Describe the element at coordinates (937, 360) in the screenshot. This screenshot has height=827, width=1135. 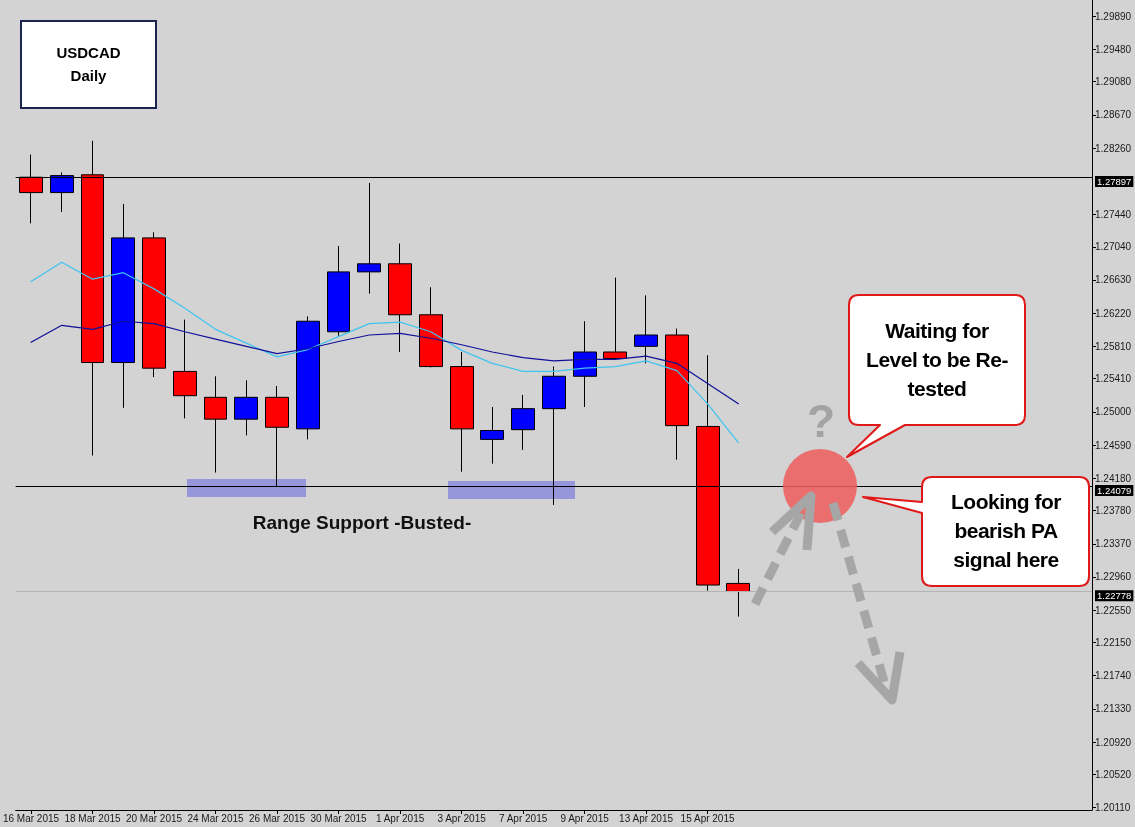
I see `text: Waiting for Level to be Re- tested` at that location.